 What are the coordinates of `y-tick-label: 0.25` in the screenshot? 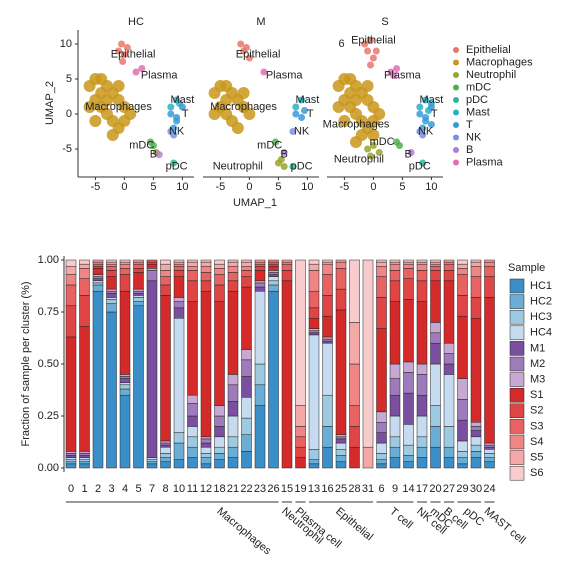 It's located at (48, 416).